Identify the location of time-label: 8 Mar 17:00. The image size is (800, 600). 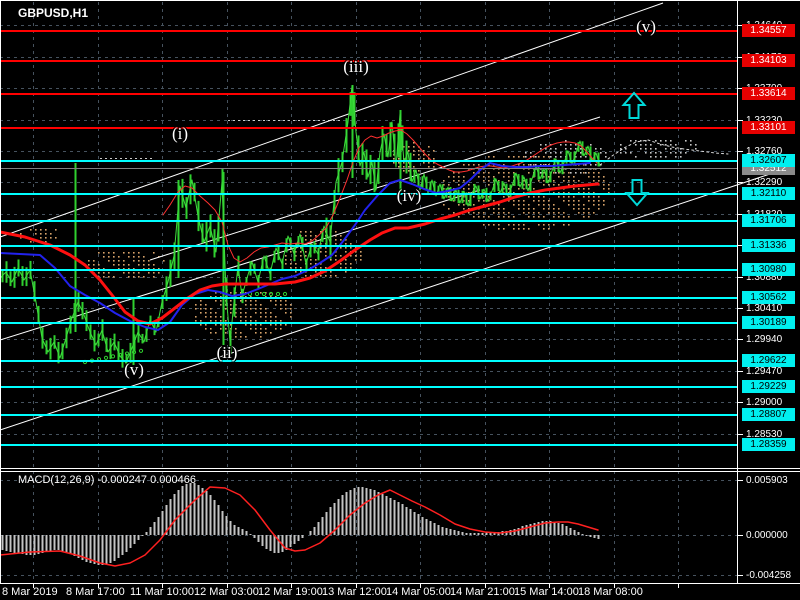
(95, 592).